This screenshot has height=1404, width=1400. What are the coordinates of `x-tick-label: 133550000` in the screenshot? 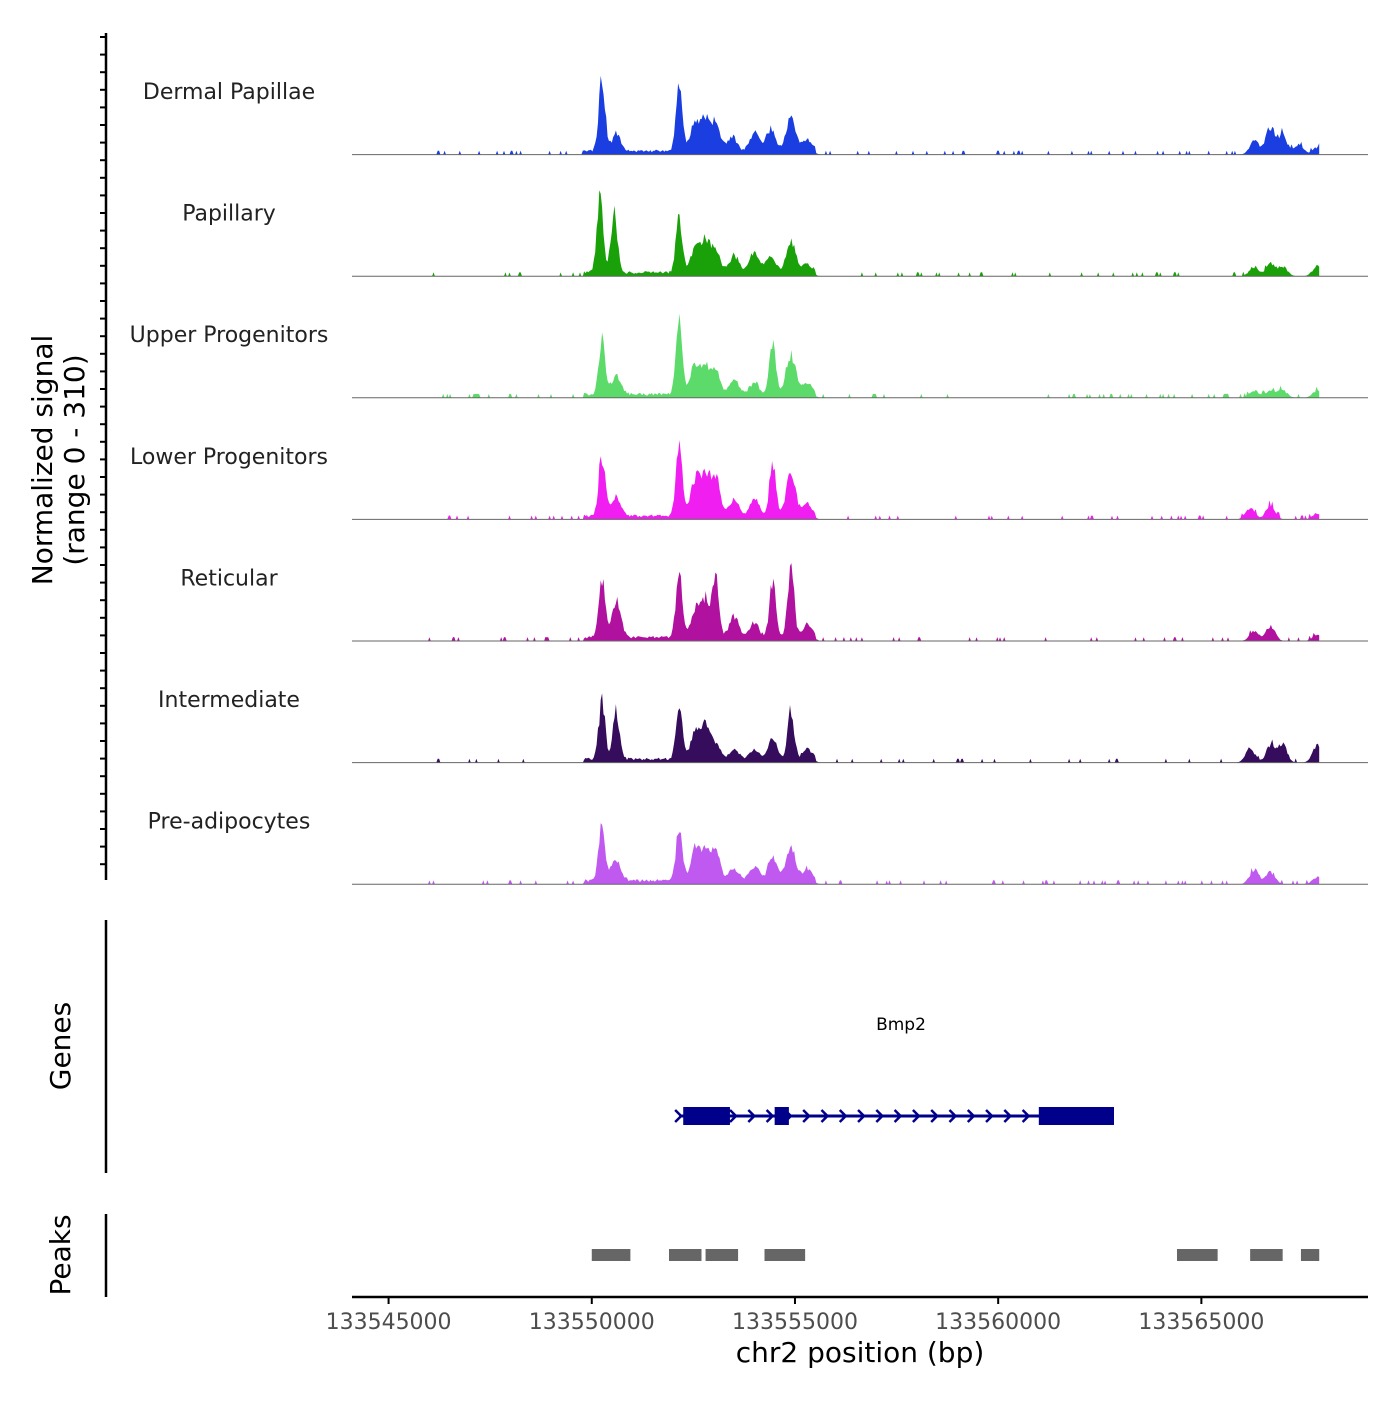 It's located at (592, 1322).